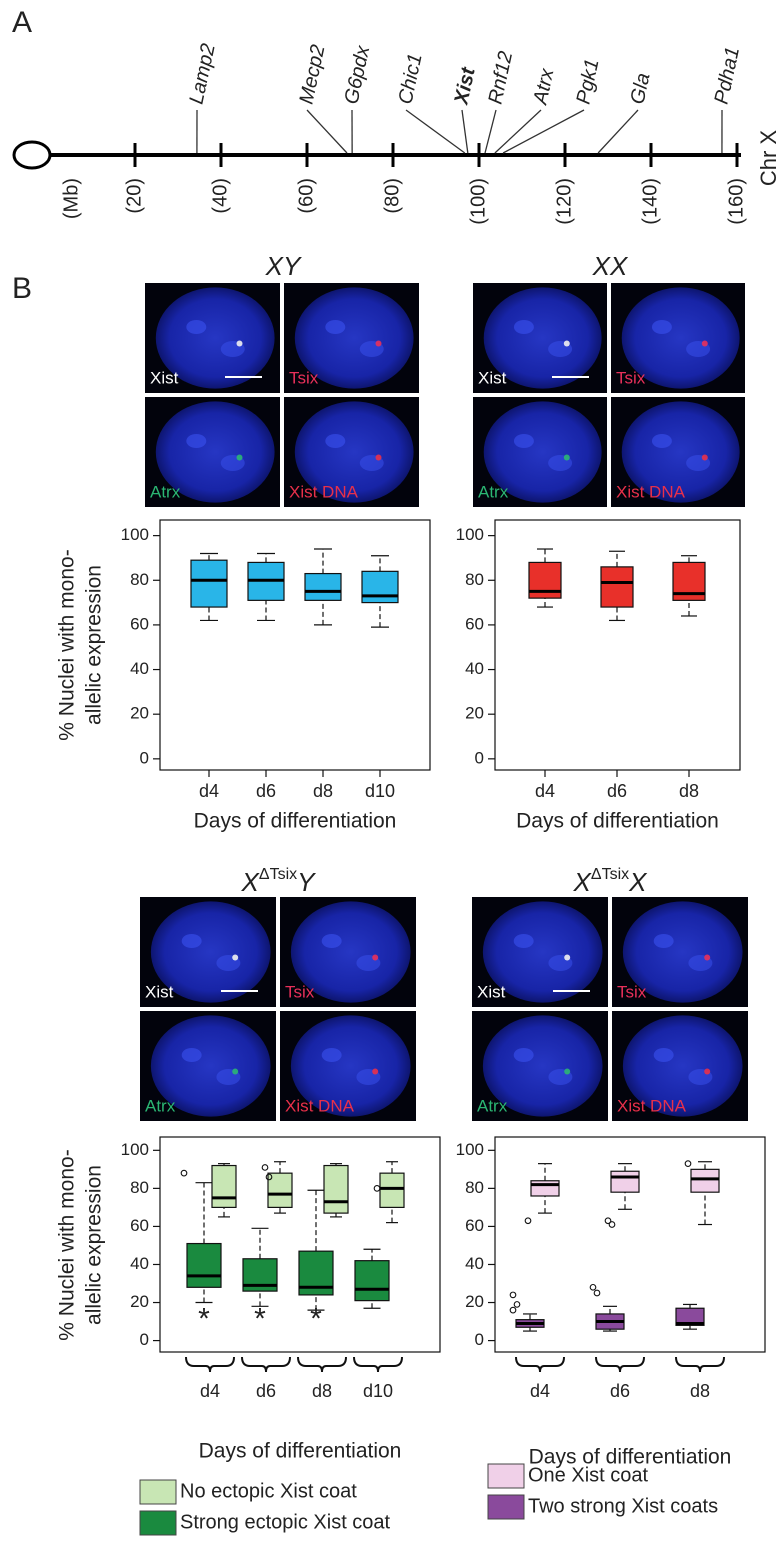 The image size is (783, 1553). I want to click on tick-label: (20), so click(134, 196).